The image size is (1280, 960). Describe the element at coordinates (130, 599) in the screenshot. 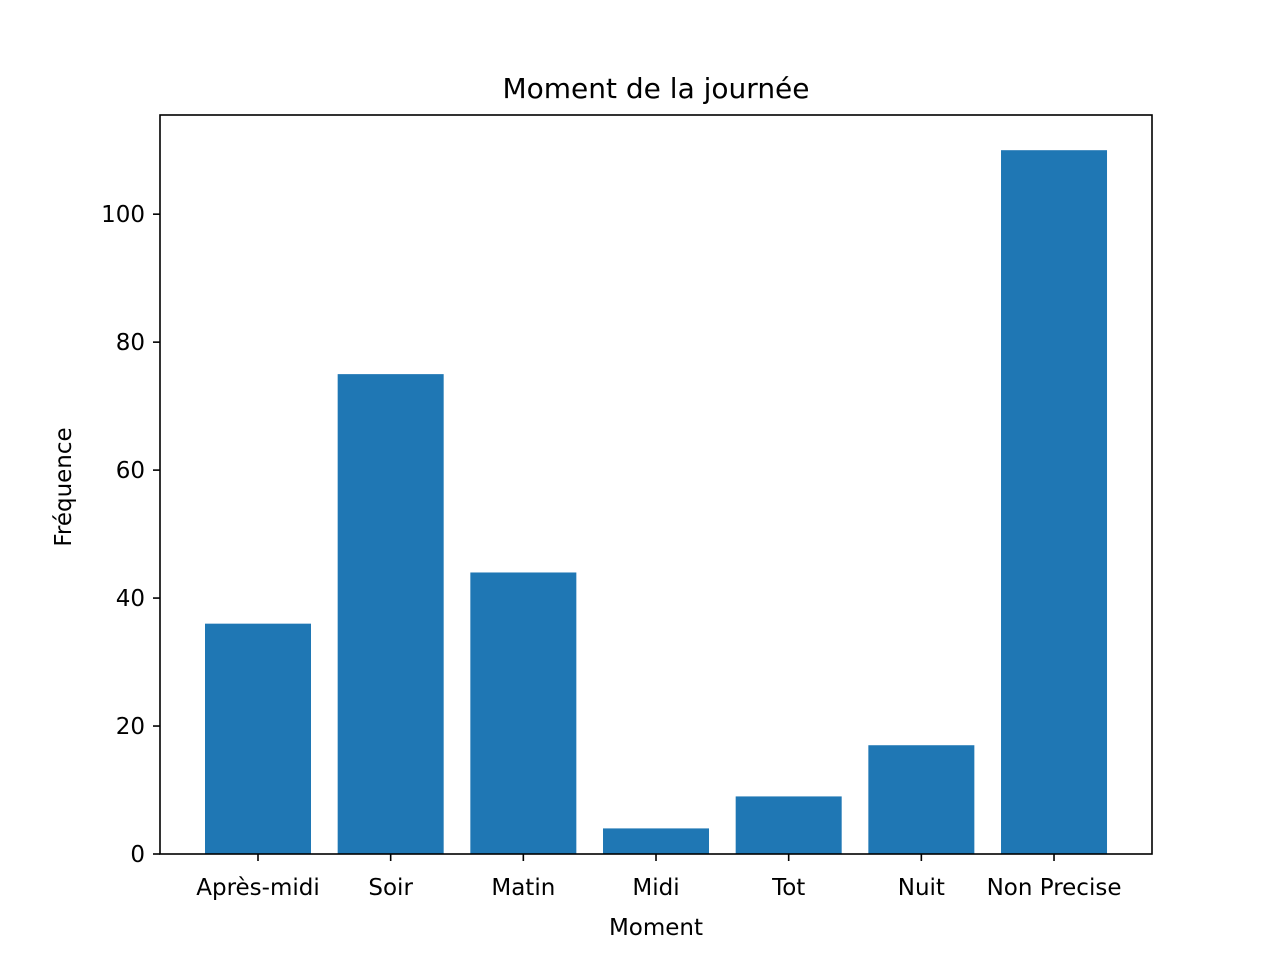

I see `y-tick-label: 40` at that location.